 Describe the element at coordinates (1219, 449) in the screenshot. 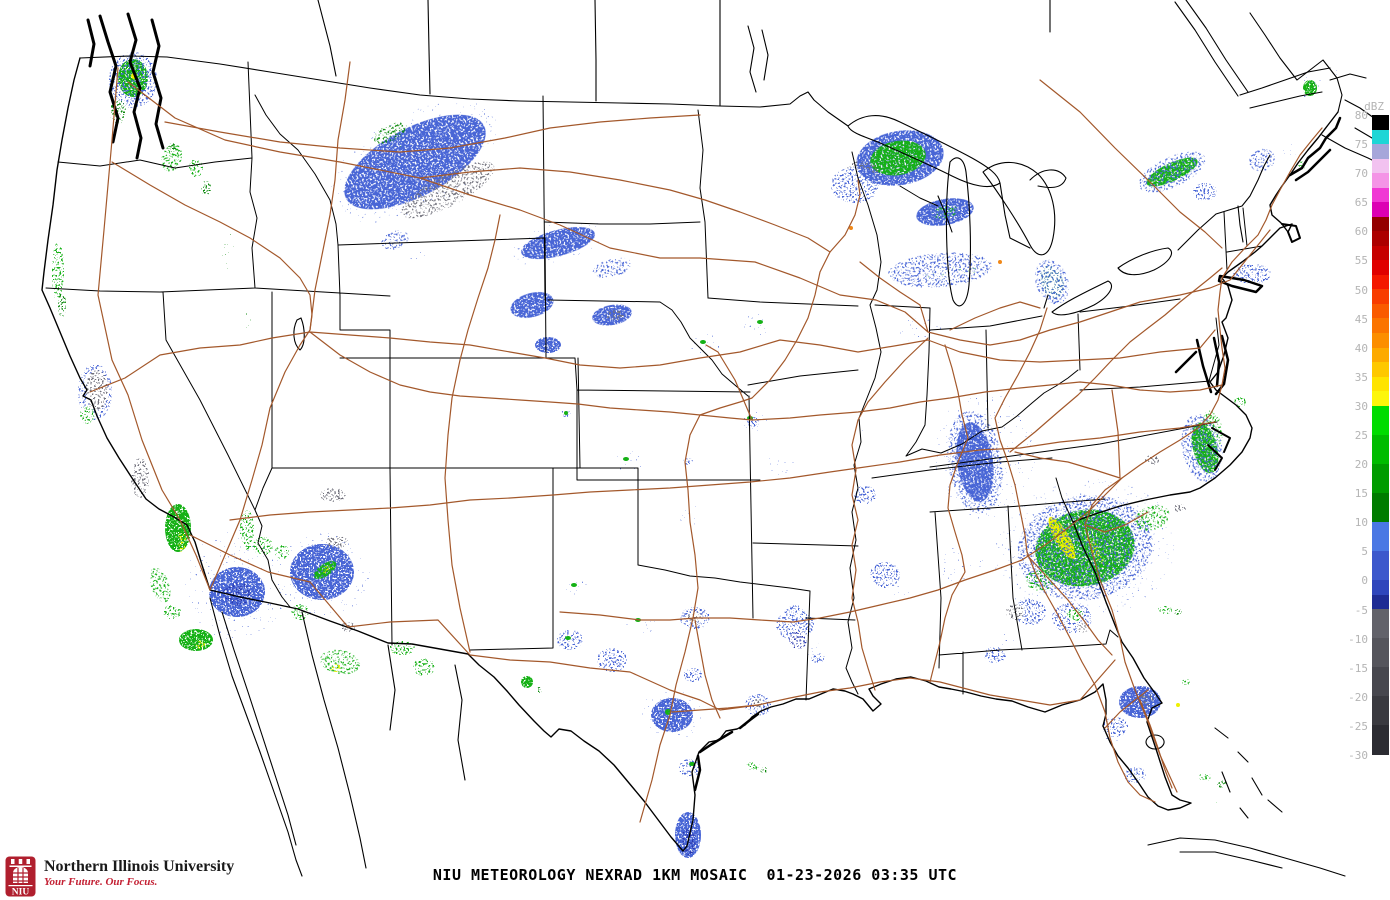

I see `pamlico-detail` at that location.